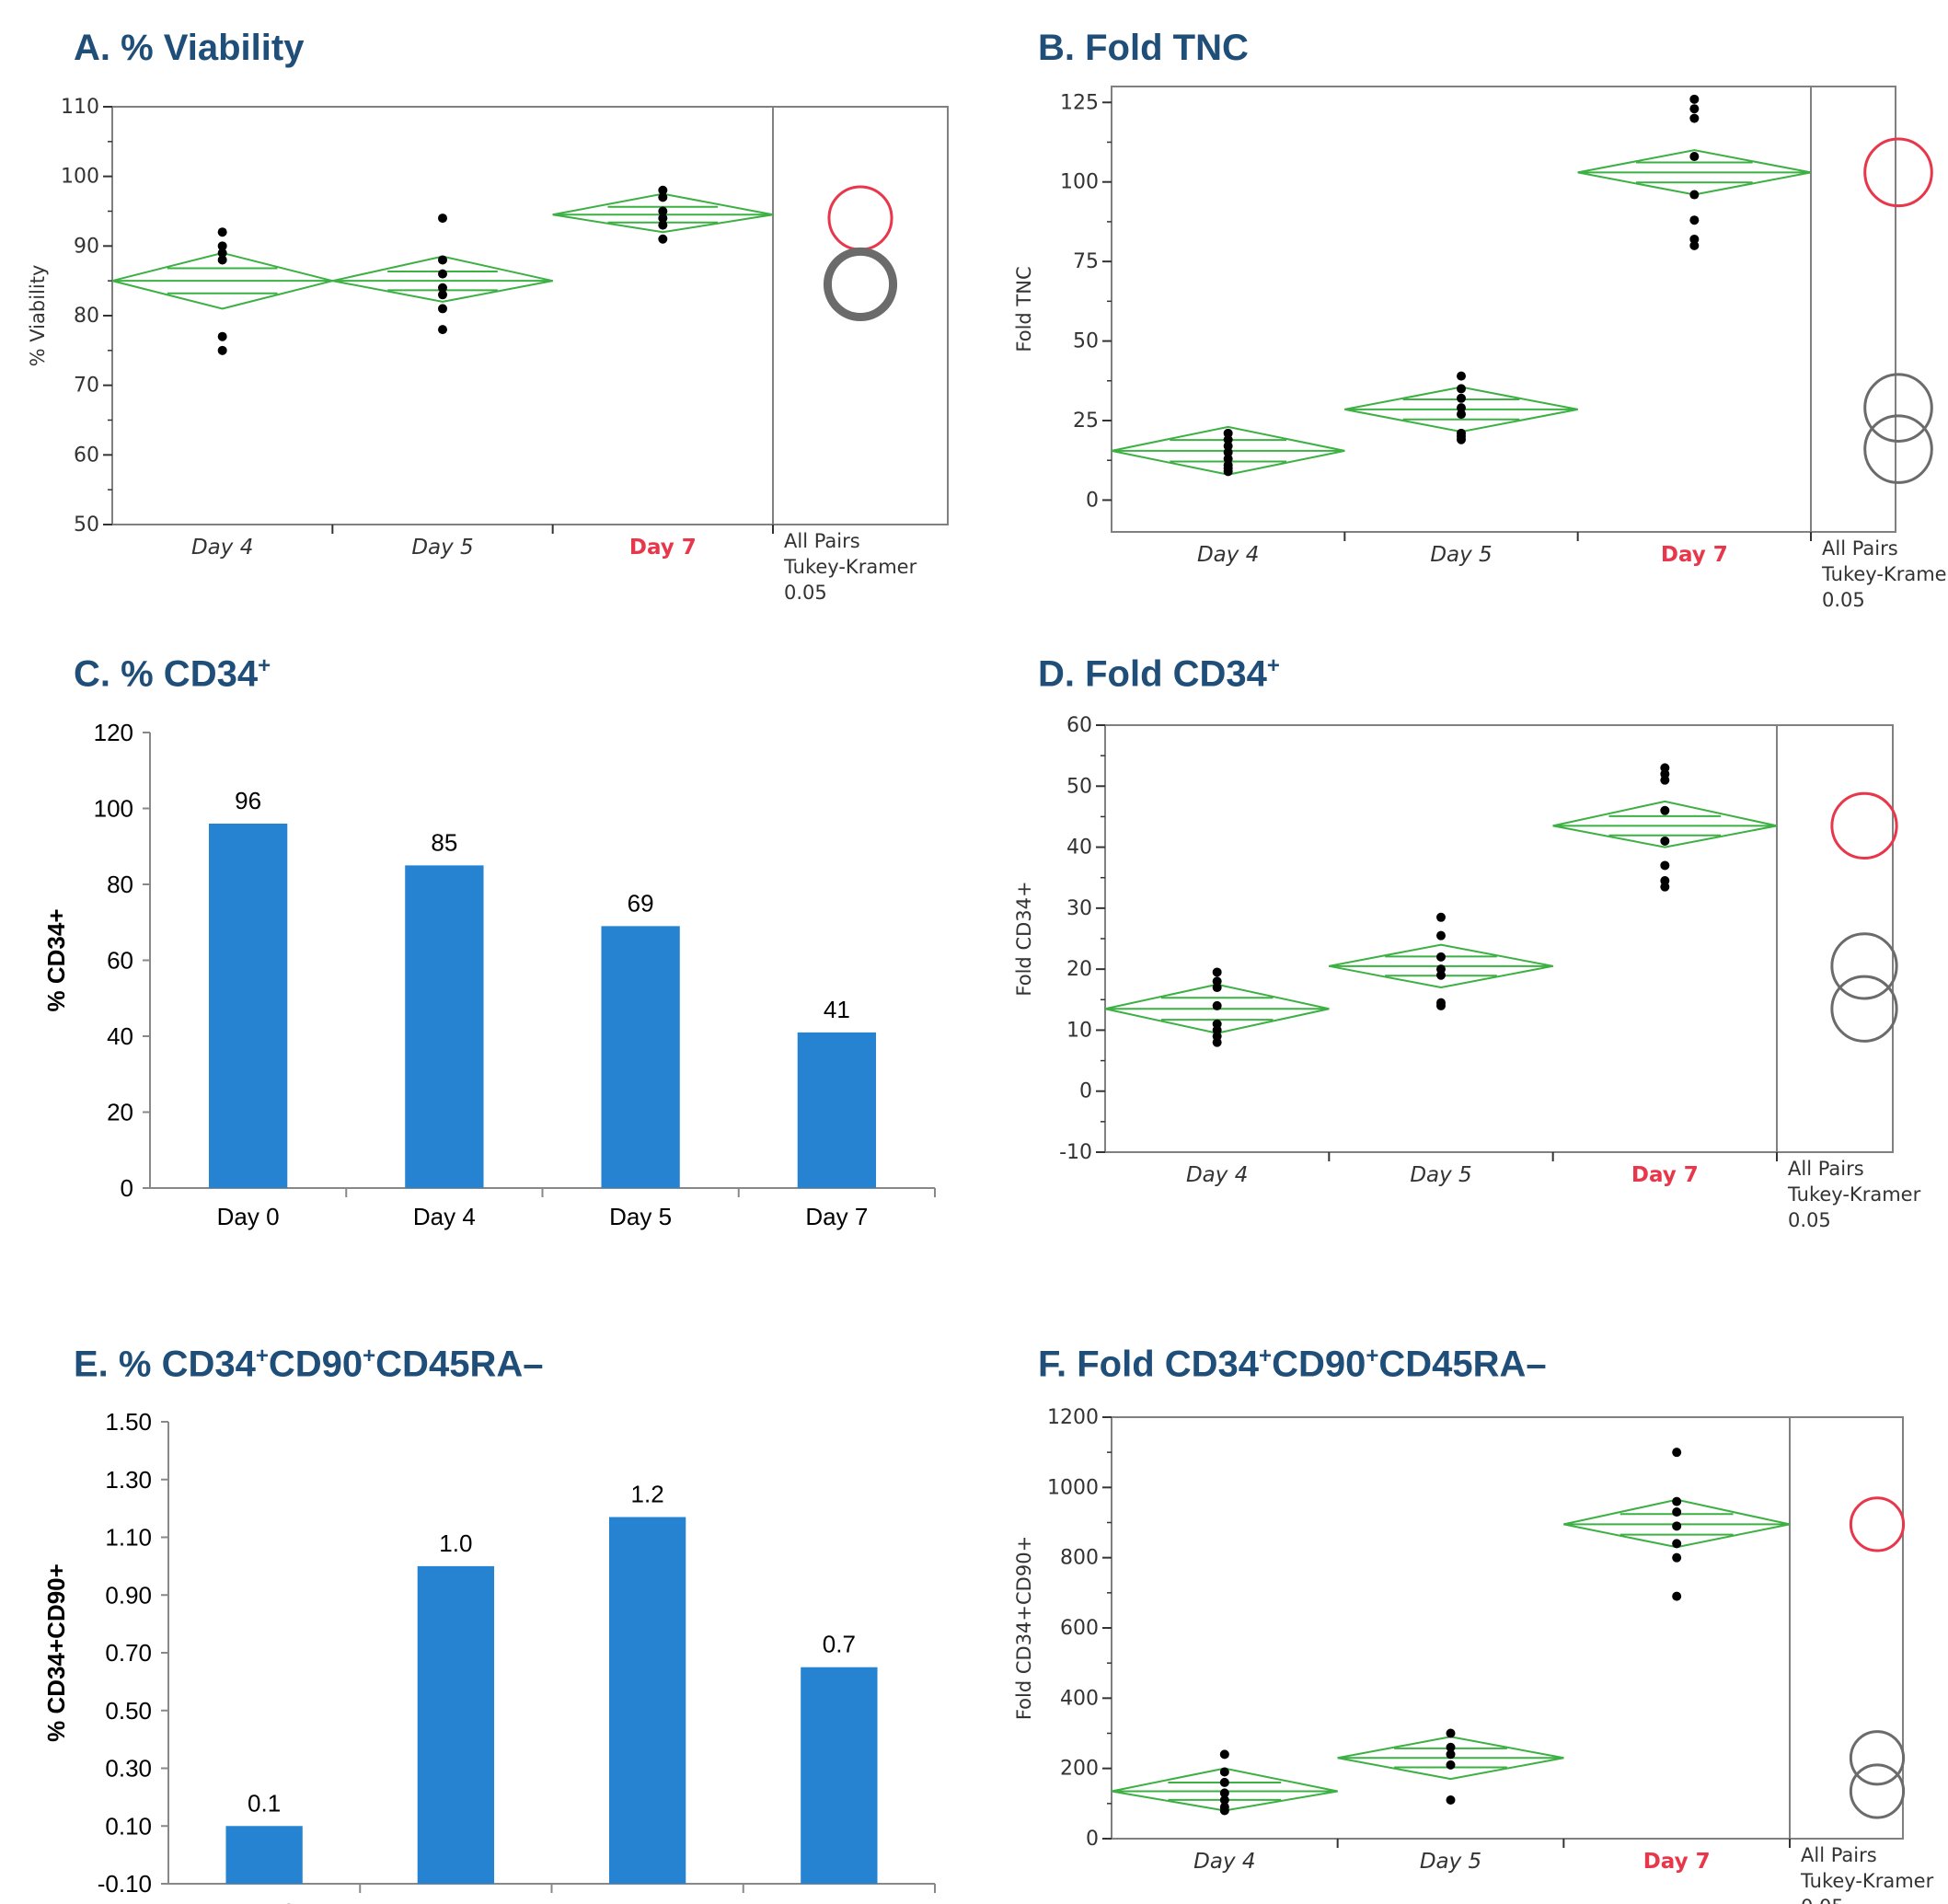 The height and width of the screenshot is (1904, 1948). What do you see at coordinates (1056, 48) in the screenshot?
I see `panel-letter: B.` at bounding box center [1056, 48].